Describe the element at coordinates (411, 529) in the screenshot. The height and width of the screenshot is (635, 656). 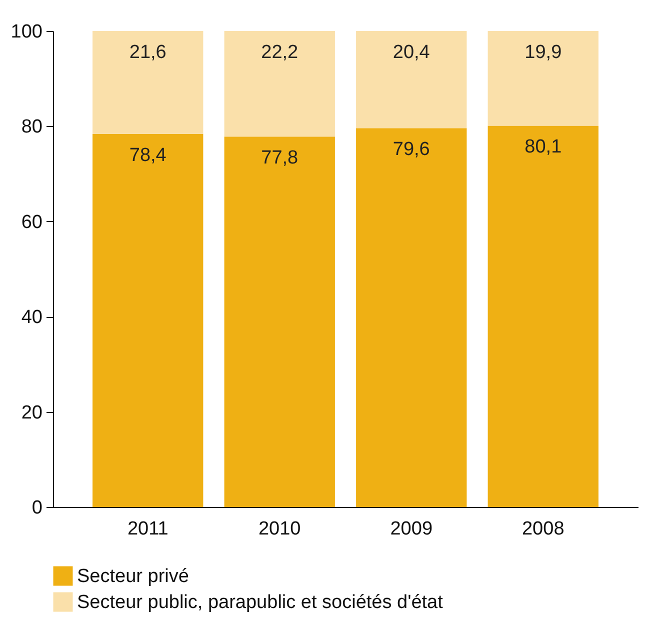
I see `x-tick-label: 2009` at that location.